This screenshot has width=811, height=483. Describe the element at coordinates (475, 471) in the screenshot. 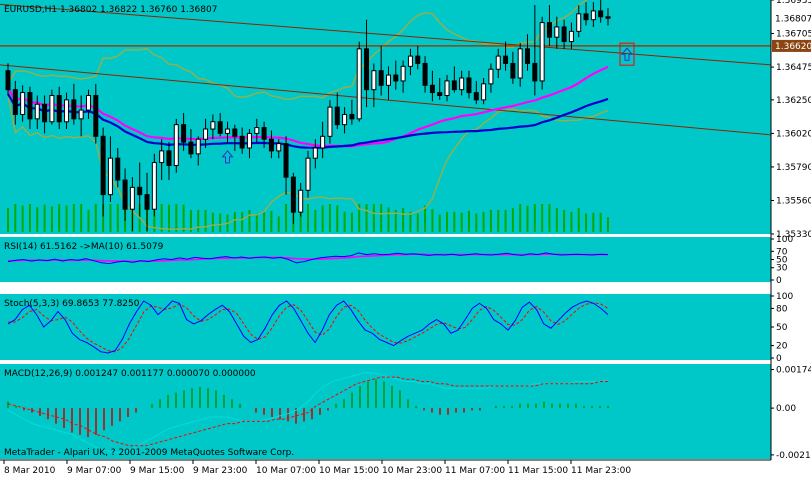

I see `time-label: 11 Mar 07:00` at that location.